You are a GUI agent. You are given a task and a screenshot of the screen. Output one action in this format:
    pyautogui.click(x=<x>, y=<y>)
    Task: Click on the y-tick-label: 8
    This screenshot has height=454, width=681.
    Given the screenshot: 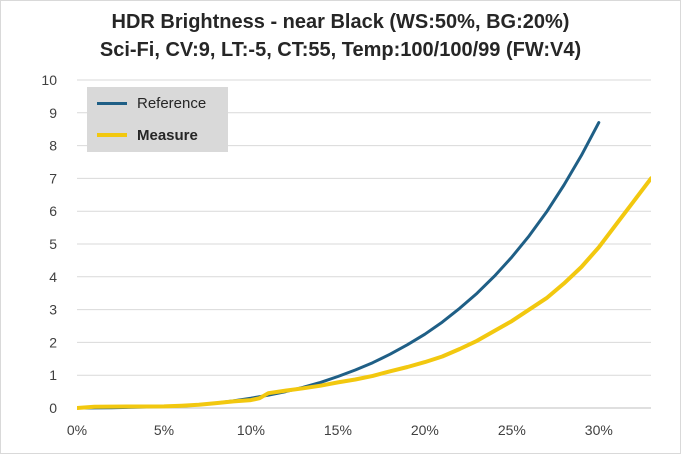 What is the action you would take?
    pyautogui.click(x=53, y=146)
    